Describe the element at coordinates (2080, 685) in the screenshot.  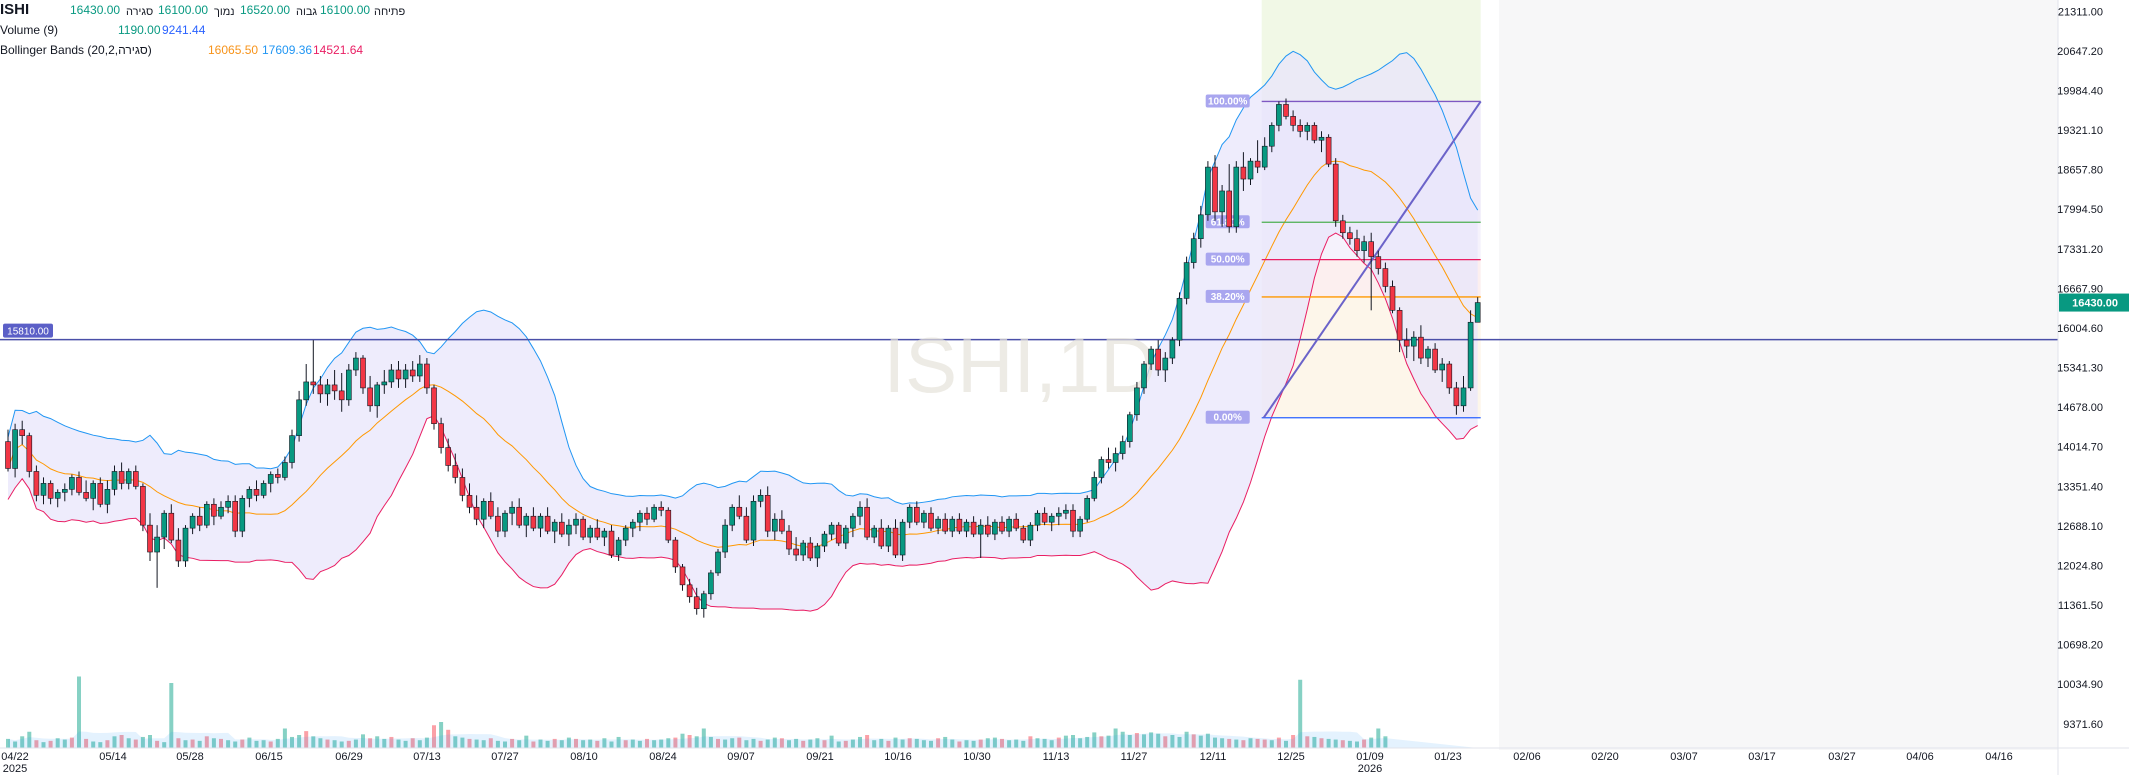
I see `price-axis-tick: 10034.90` at that location.